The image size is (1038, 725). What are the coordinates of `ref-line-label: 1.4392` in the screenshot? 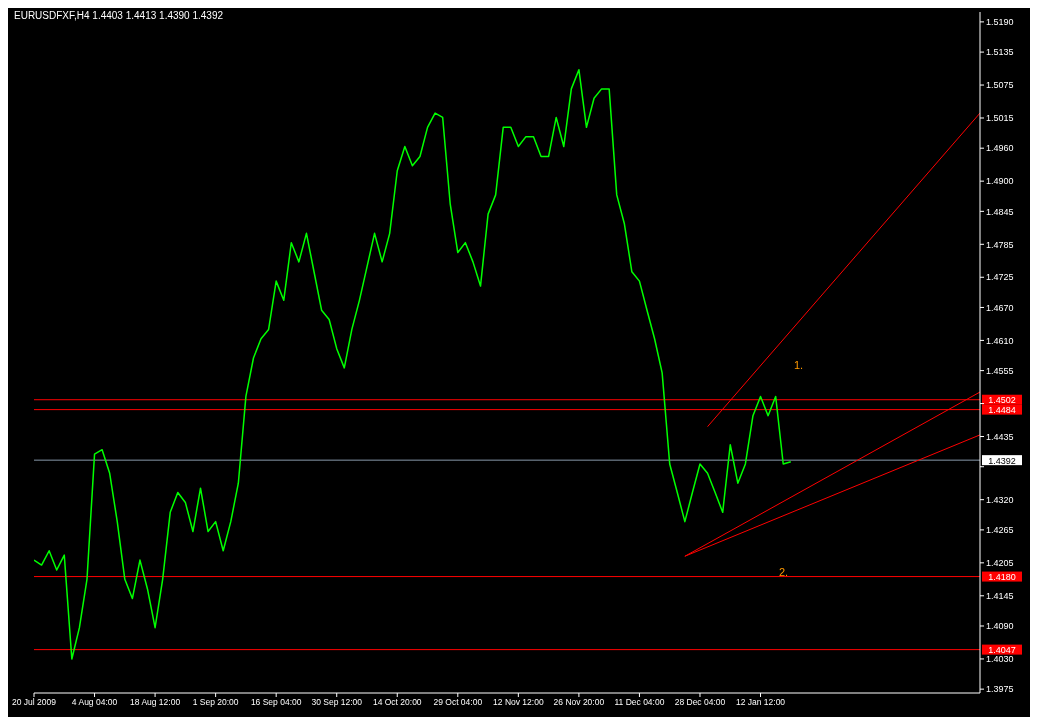 It's located at (1002, 460).